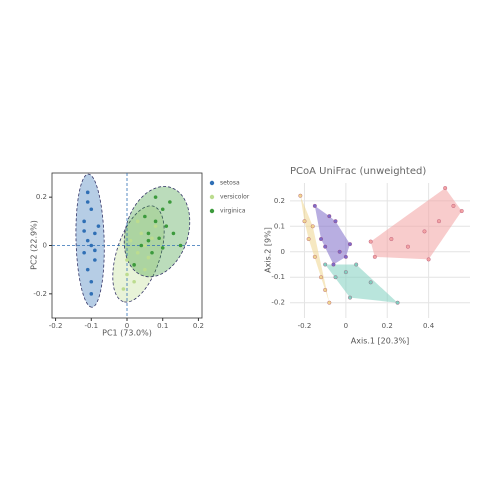 The width and height of the screenshot is (500, 500). I want to click on legend-label: virginica, so click(233, 211).